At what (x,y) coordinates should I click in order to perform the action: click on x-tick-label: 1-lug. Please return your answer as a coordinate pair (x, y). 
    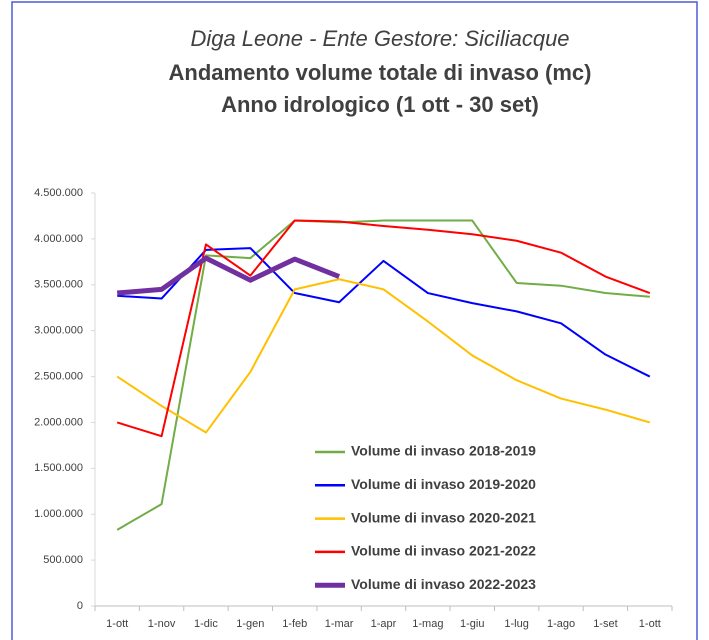
    Looking at the image, I should click on (516, 624).